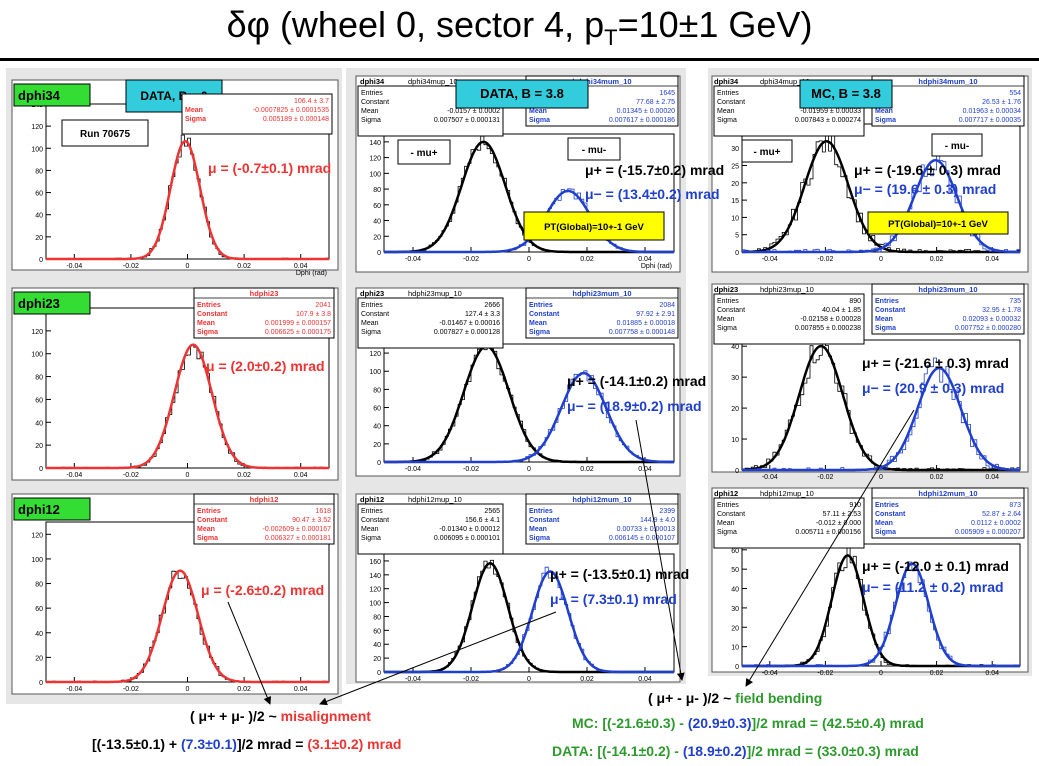 Image resolution: width=1039 pixels, height=766 pixels. What do you see at coordinates (297, 529) in the screenshot?
I see `stat-row-value: -0.002609 ± 0.000167` at bounding box center [297, 529].